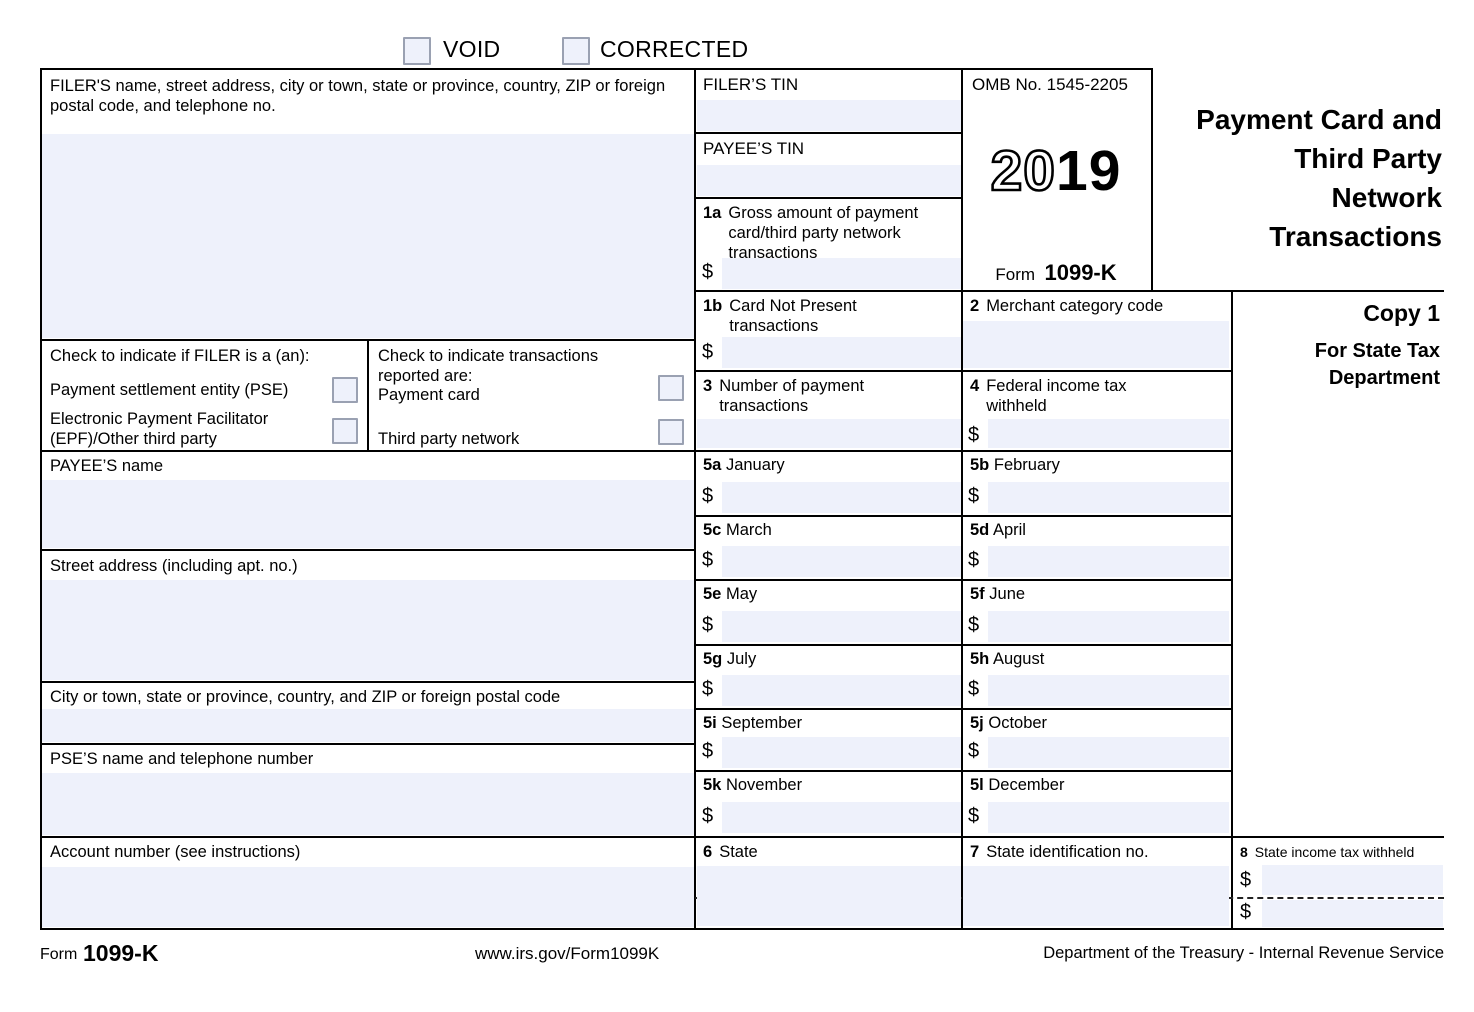  What do you see at coordinates (417, 51) in the screenshot?
I see `void-checkbox` at bounding box center [417, 51].